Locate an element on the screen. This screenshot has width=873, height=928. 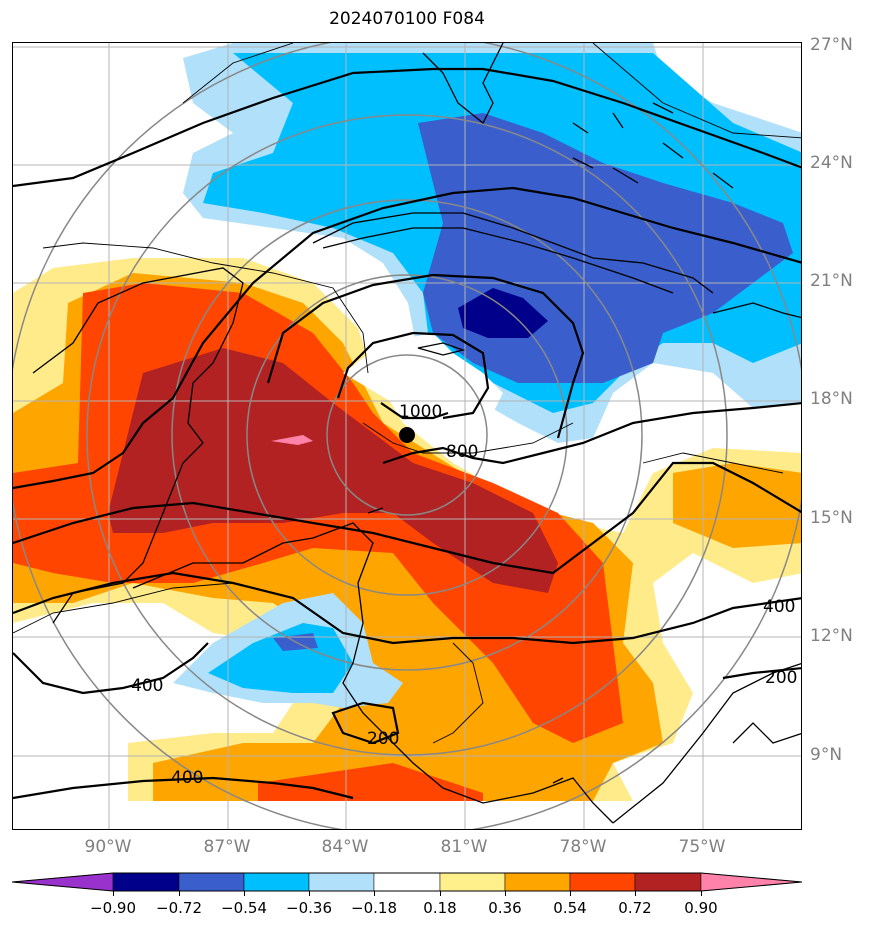
colorbar-tick-label: −0.36 is located at coordinates (309, 908).